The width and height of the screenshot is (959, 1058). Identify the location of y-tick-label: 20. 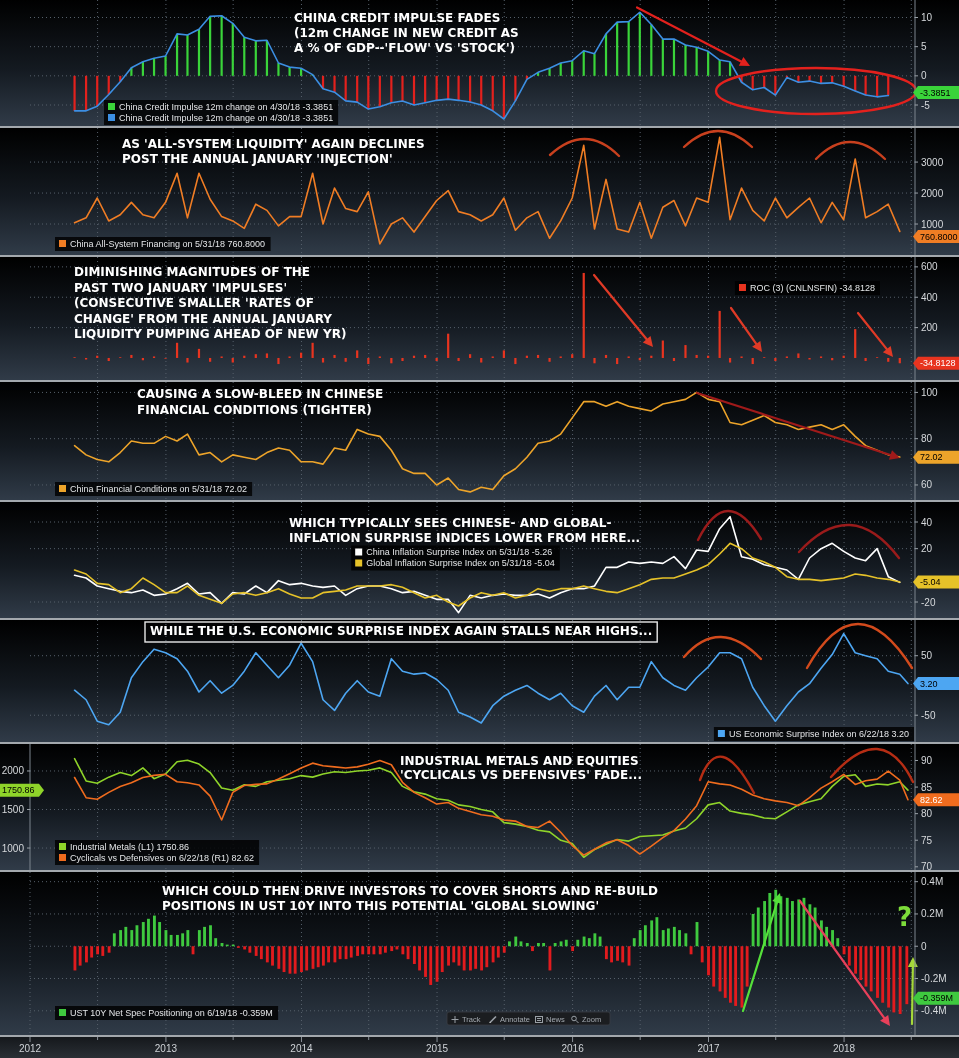
(927, 549).